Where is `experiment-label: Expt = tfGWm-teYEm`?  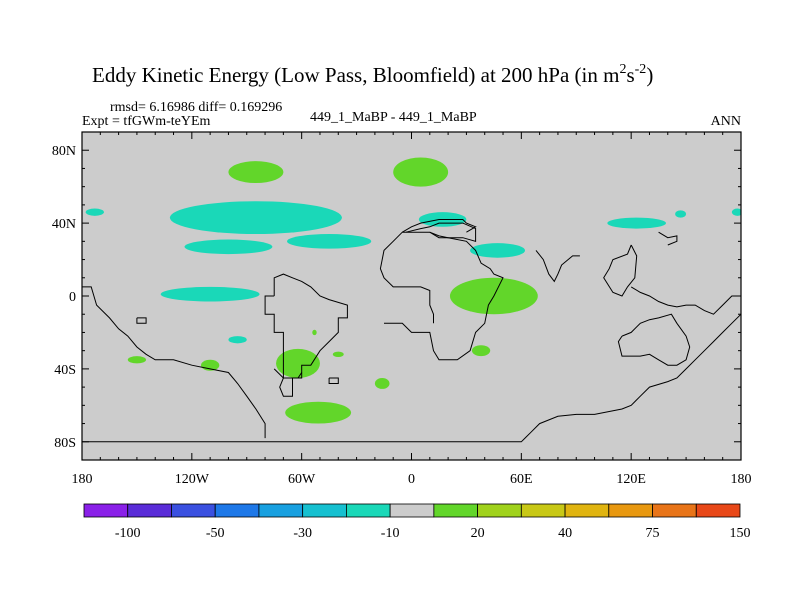 experiment-label: Expt = tfGWm-teYEm is located at coordinates (146, 121).